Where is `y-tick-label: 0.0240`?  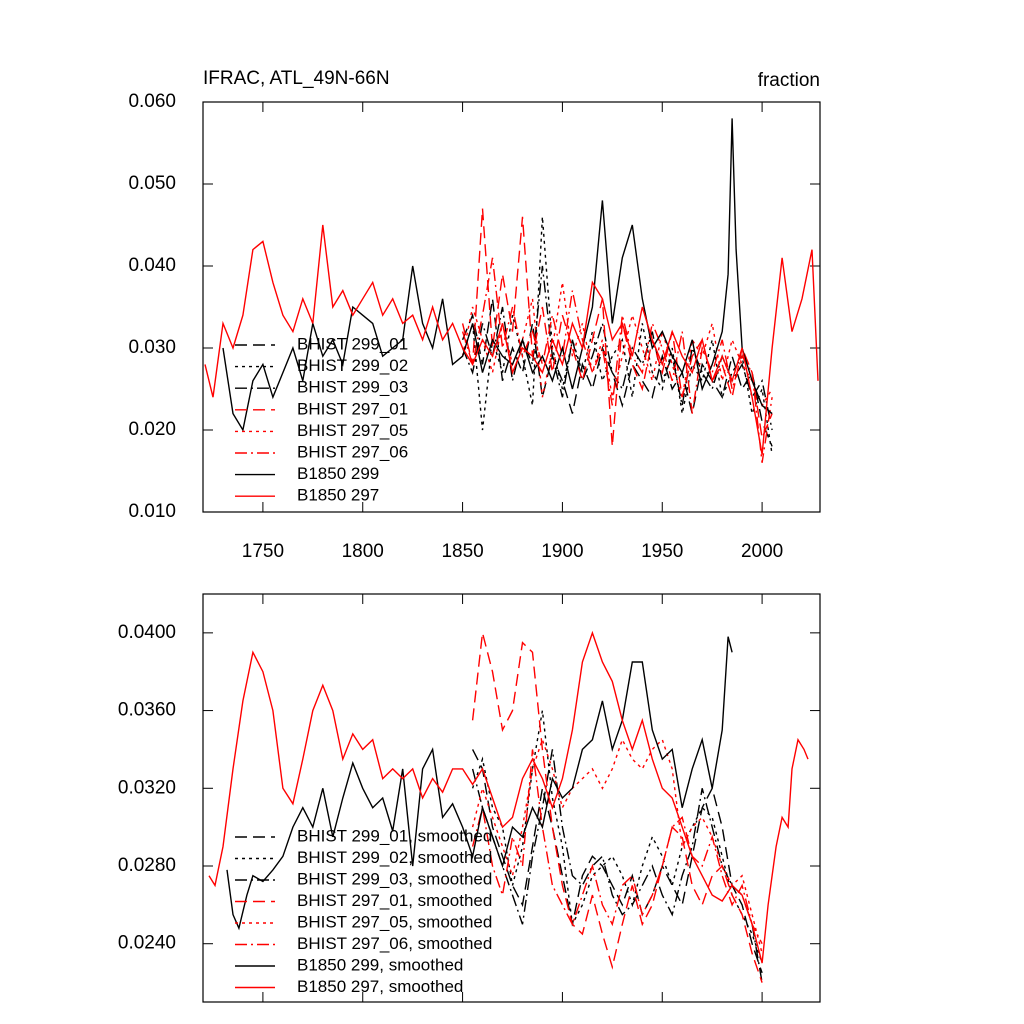
y-tick-label: 0.0240 is located at coordinates (147, 943).